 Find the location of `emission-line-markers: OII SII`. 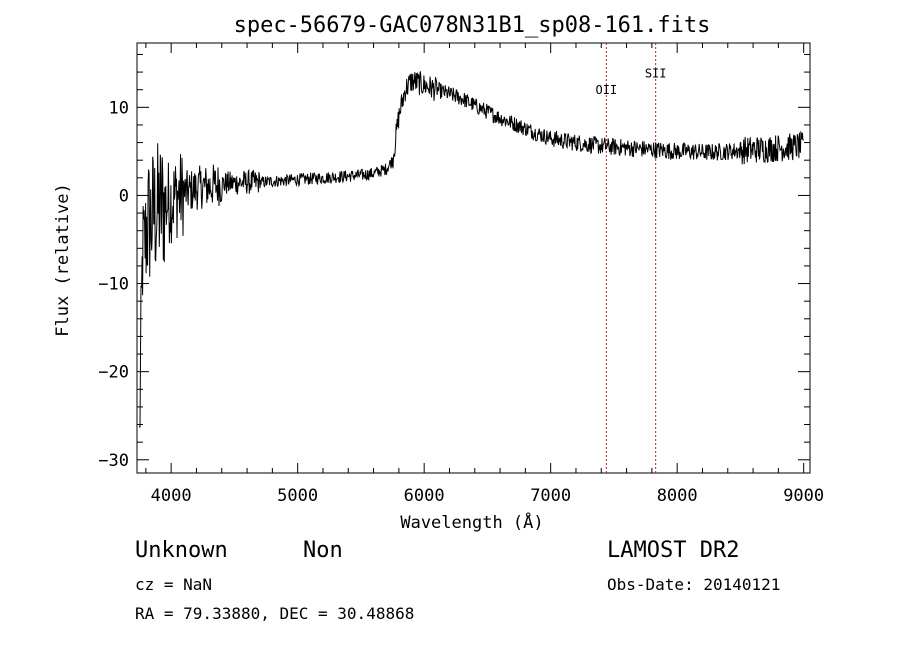

emission-line-markers: OII SII is located at coordinates (631, 258).